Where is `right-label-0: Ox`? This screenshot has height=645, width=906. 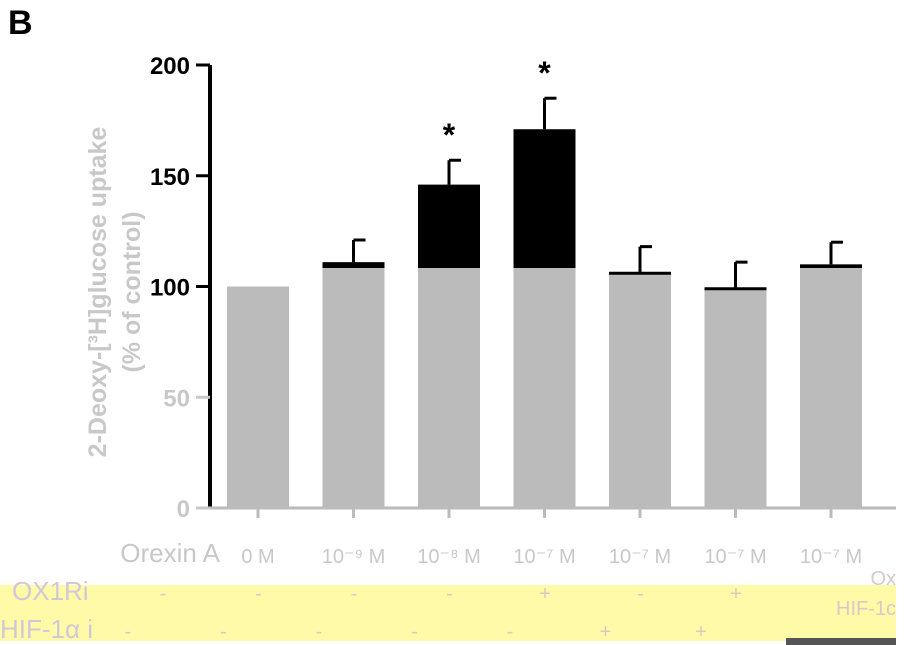
right-label-0: Ox is located at coordinates (883, 579).